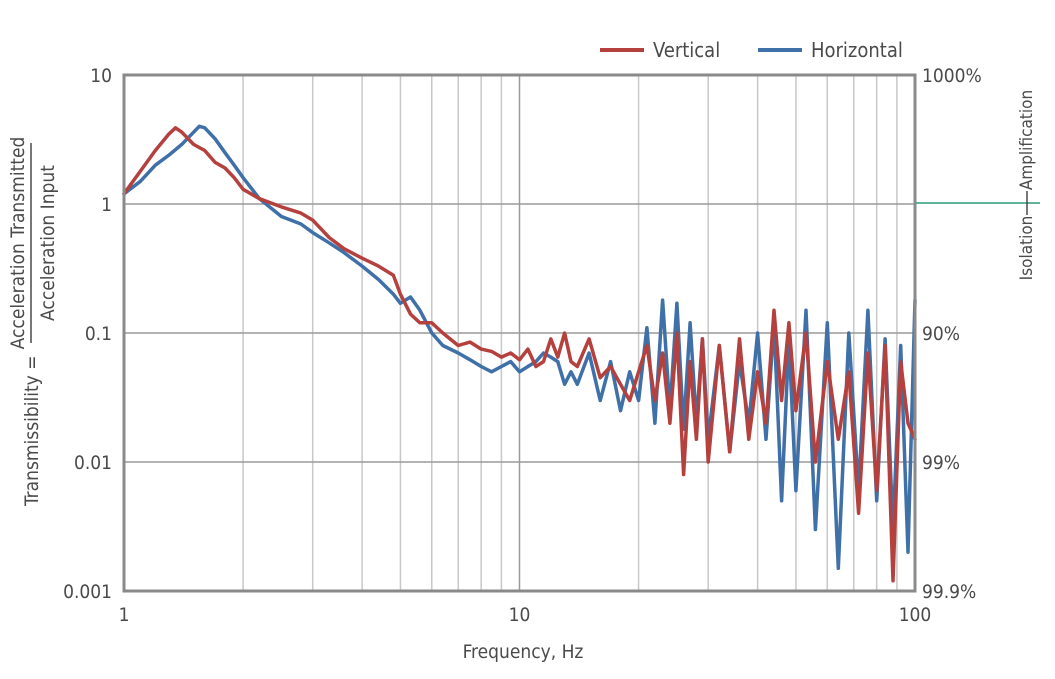 Image resolution: width=1055 pixels, height=679 pixels. Describe the element at coordinates (106, 205) in the screenshot. I see `y-tick-label: 1` at that location.